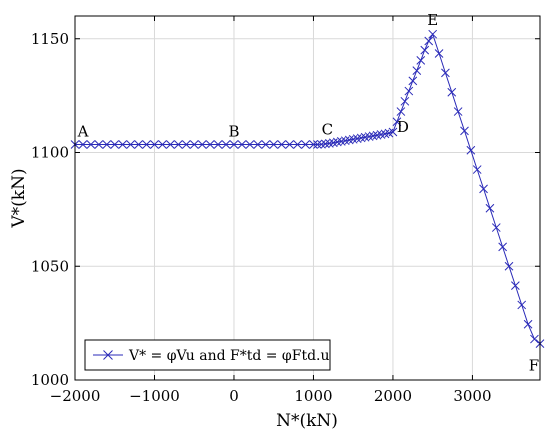 This screenshot has height=436, width=550. What do you see at coordinates (307, 421) in the screenshot?
I see `x-axis-title: N*(kN)` at bounding box center [307, 421].